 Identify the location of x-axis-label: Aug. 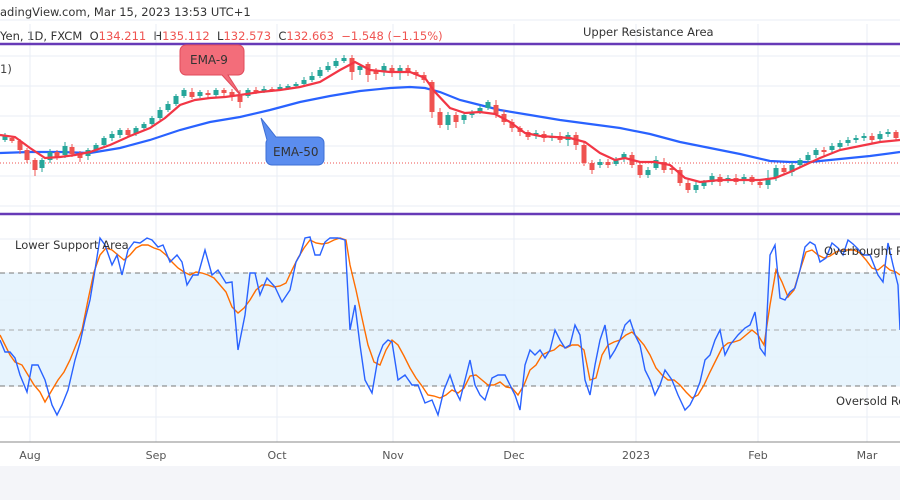
(29, 455).